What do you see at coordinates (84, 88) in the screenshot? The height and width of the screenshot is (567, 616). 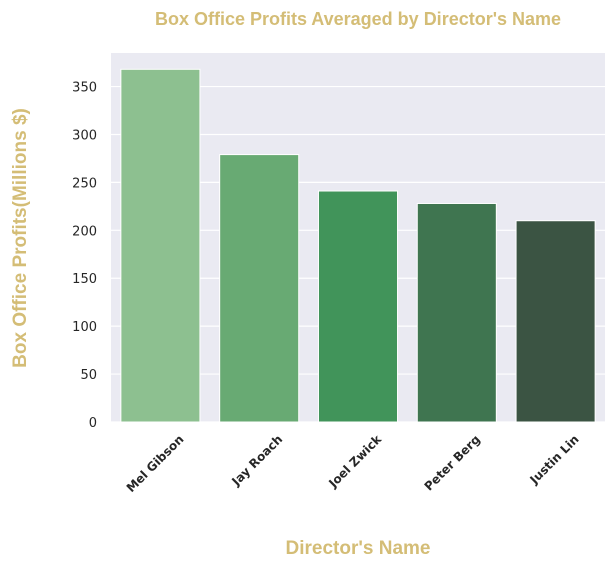 I see `y-tick-label: 350` at bounding box center [84, 88].